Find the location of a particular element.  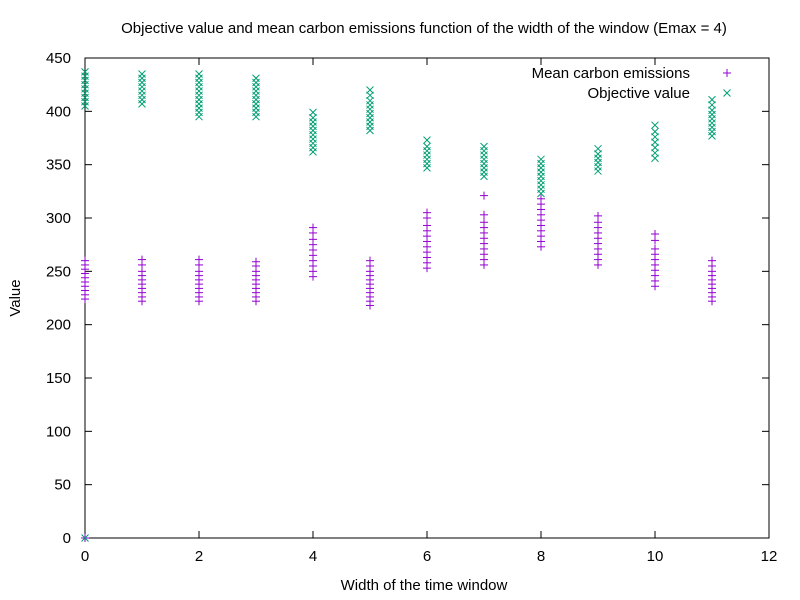

legend-label: Mean carbon emissions is located at coordinates (611, 73).